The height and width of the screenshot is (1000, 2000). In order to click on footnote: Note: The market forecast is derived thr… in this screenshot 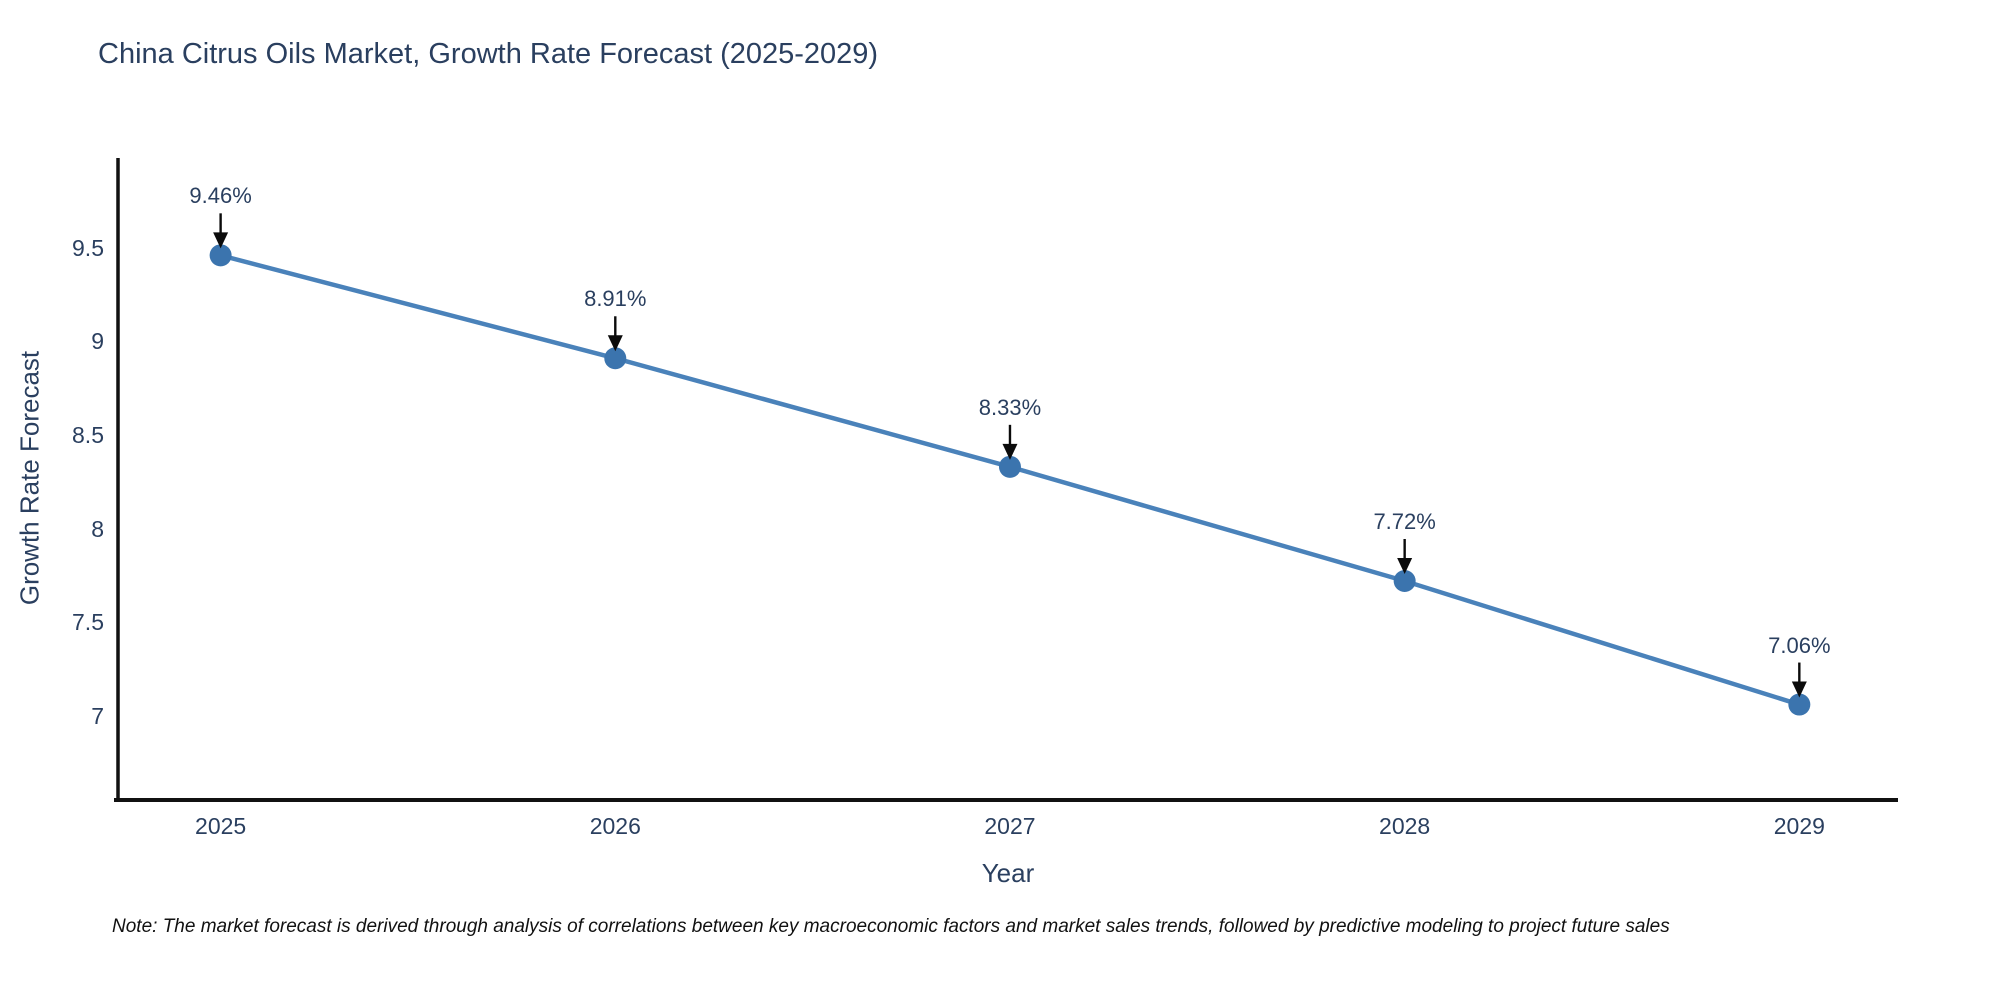, I will do `click(891, 926)`.